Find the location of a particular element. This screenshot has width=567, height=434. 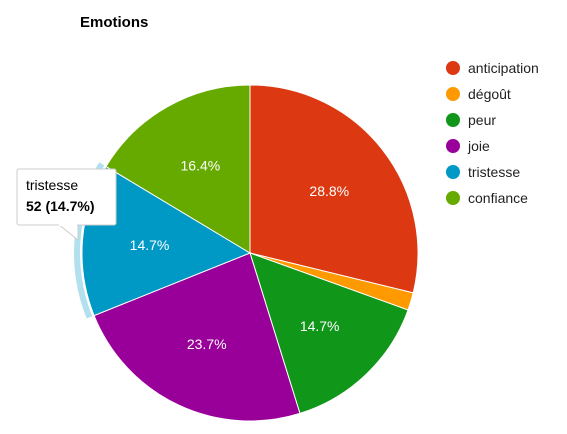

legend-marker-joie is located at coordinates (453, 146).